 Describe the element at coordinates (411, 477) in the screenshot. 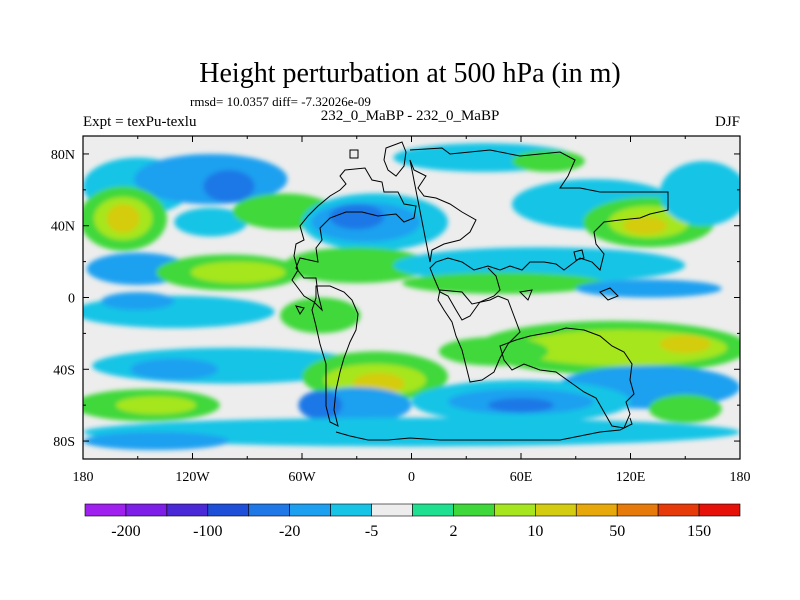

I see `x-tick-label: 0` at that location.